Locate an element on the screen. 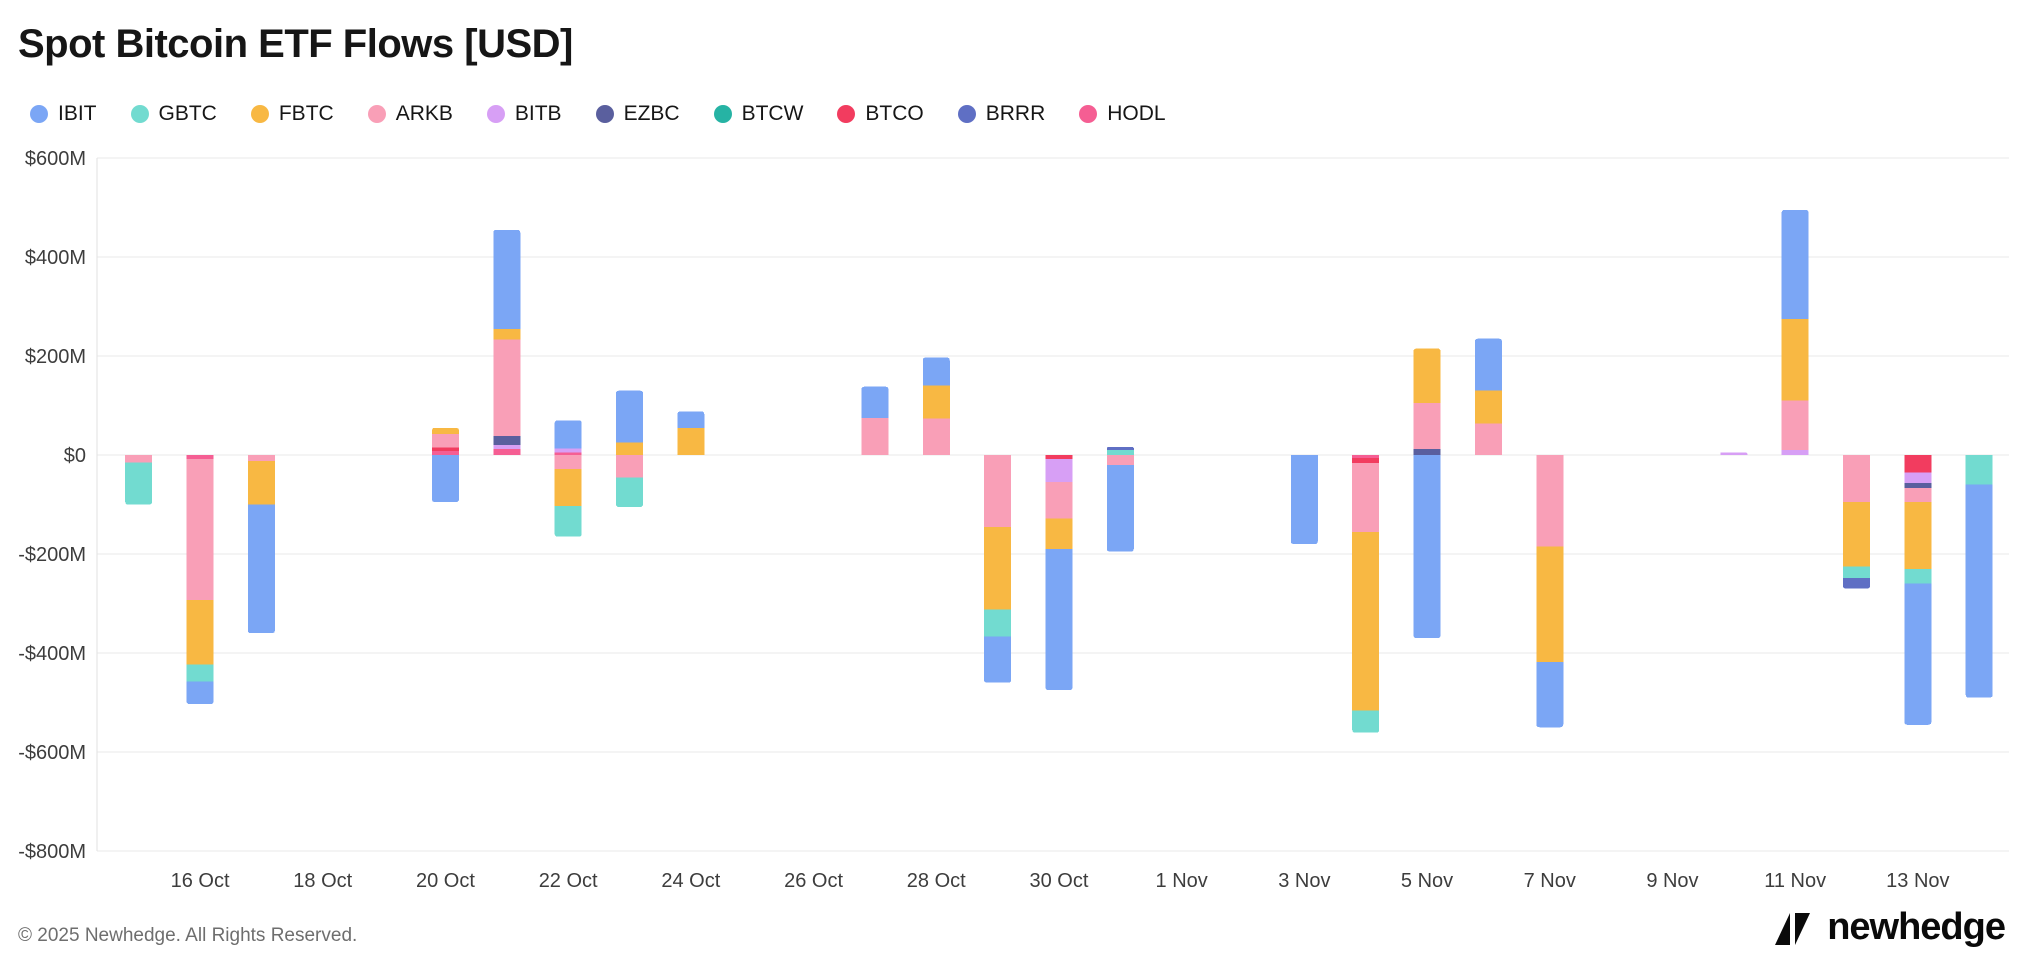 This screenshot has height=975, width=2025. legend-color-dot is located at coordinates (259, 114).